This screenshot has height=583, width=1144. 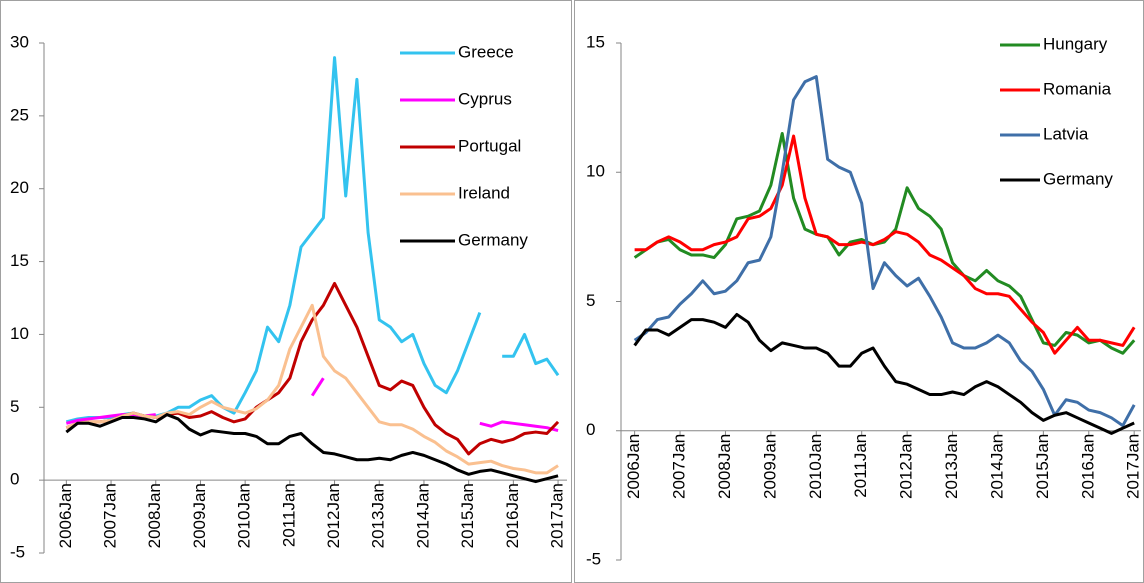 I want to click on legend-label: Hungary, so click(x=1075, y=43).